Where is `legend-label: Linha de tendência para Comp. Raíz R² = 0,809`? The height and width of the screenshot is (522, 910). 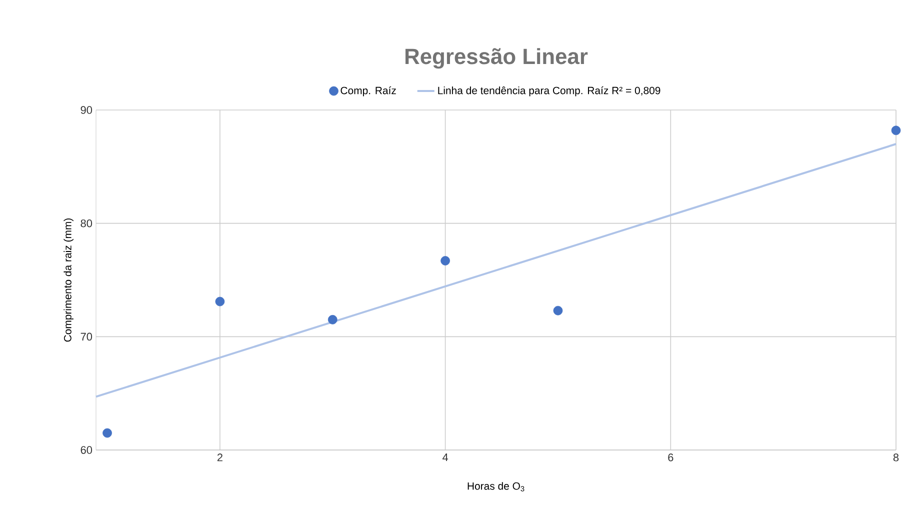 legend-label: Linha de tendência para Comp. Raíz R² = 0,809 is located at coordinates (549, 91).